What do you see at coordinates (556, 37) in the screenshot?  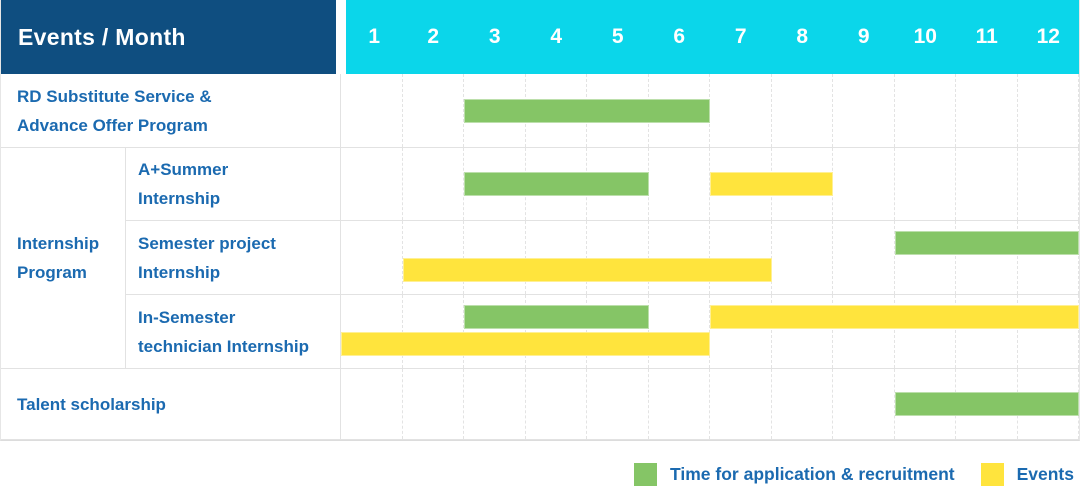 I see `month-header-4: 4` at bounding box center [556, 37].